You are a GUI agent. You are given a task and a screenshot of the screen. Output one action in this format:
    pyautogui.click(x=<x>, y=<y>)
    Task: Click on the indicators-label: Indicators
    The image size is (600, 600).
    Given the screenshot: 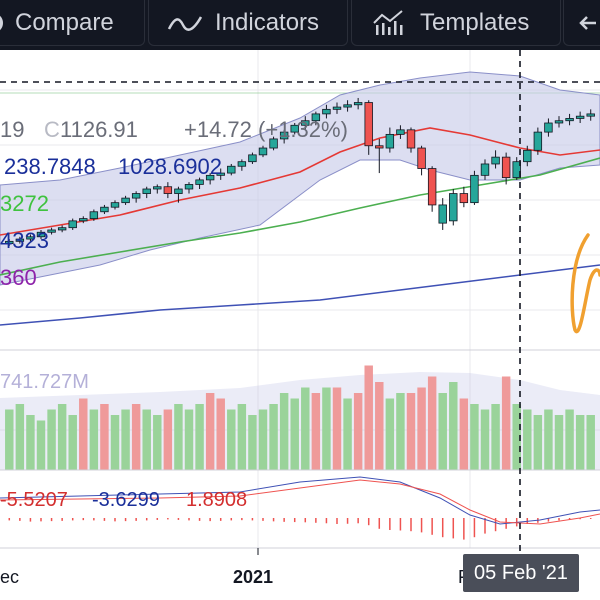 What is the action you would take?
    pyautogui.click(x=267, y=22)
    